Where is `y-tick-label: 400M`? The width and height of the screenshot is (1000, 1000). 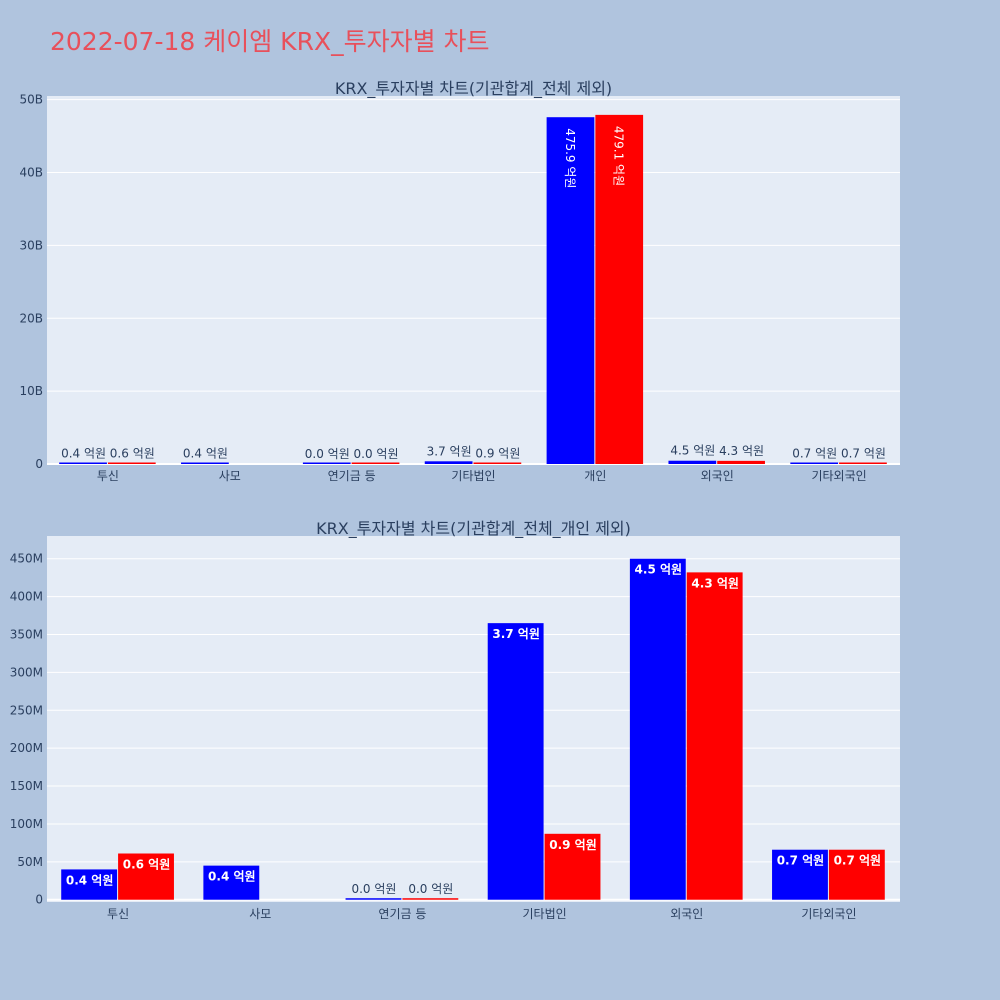
y-tick-label: 400M is located at coordinates (26, 597).